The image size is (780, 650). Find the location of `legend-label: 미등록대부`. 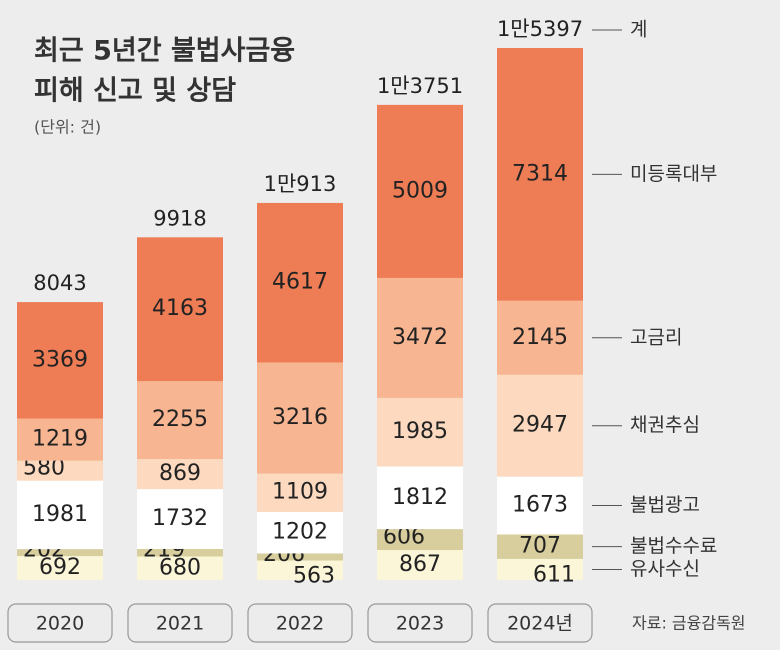

legend-label: 미등록대부 is located at coordinates (673, 174).